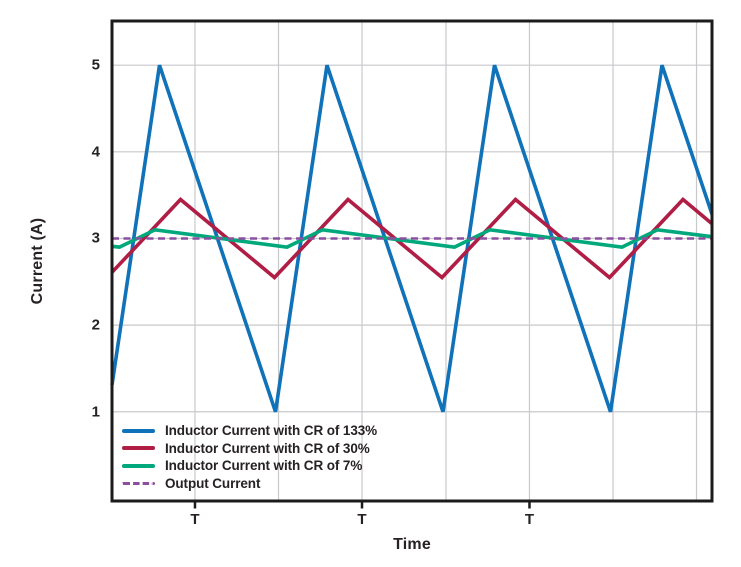 The width and height of the screenshot is (741, 567). I want to click on legend-item: Inductor Current with CR of 133%, so click(249, 431).